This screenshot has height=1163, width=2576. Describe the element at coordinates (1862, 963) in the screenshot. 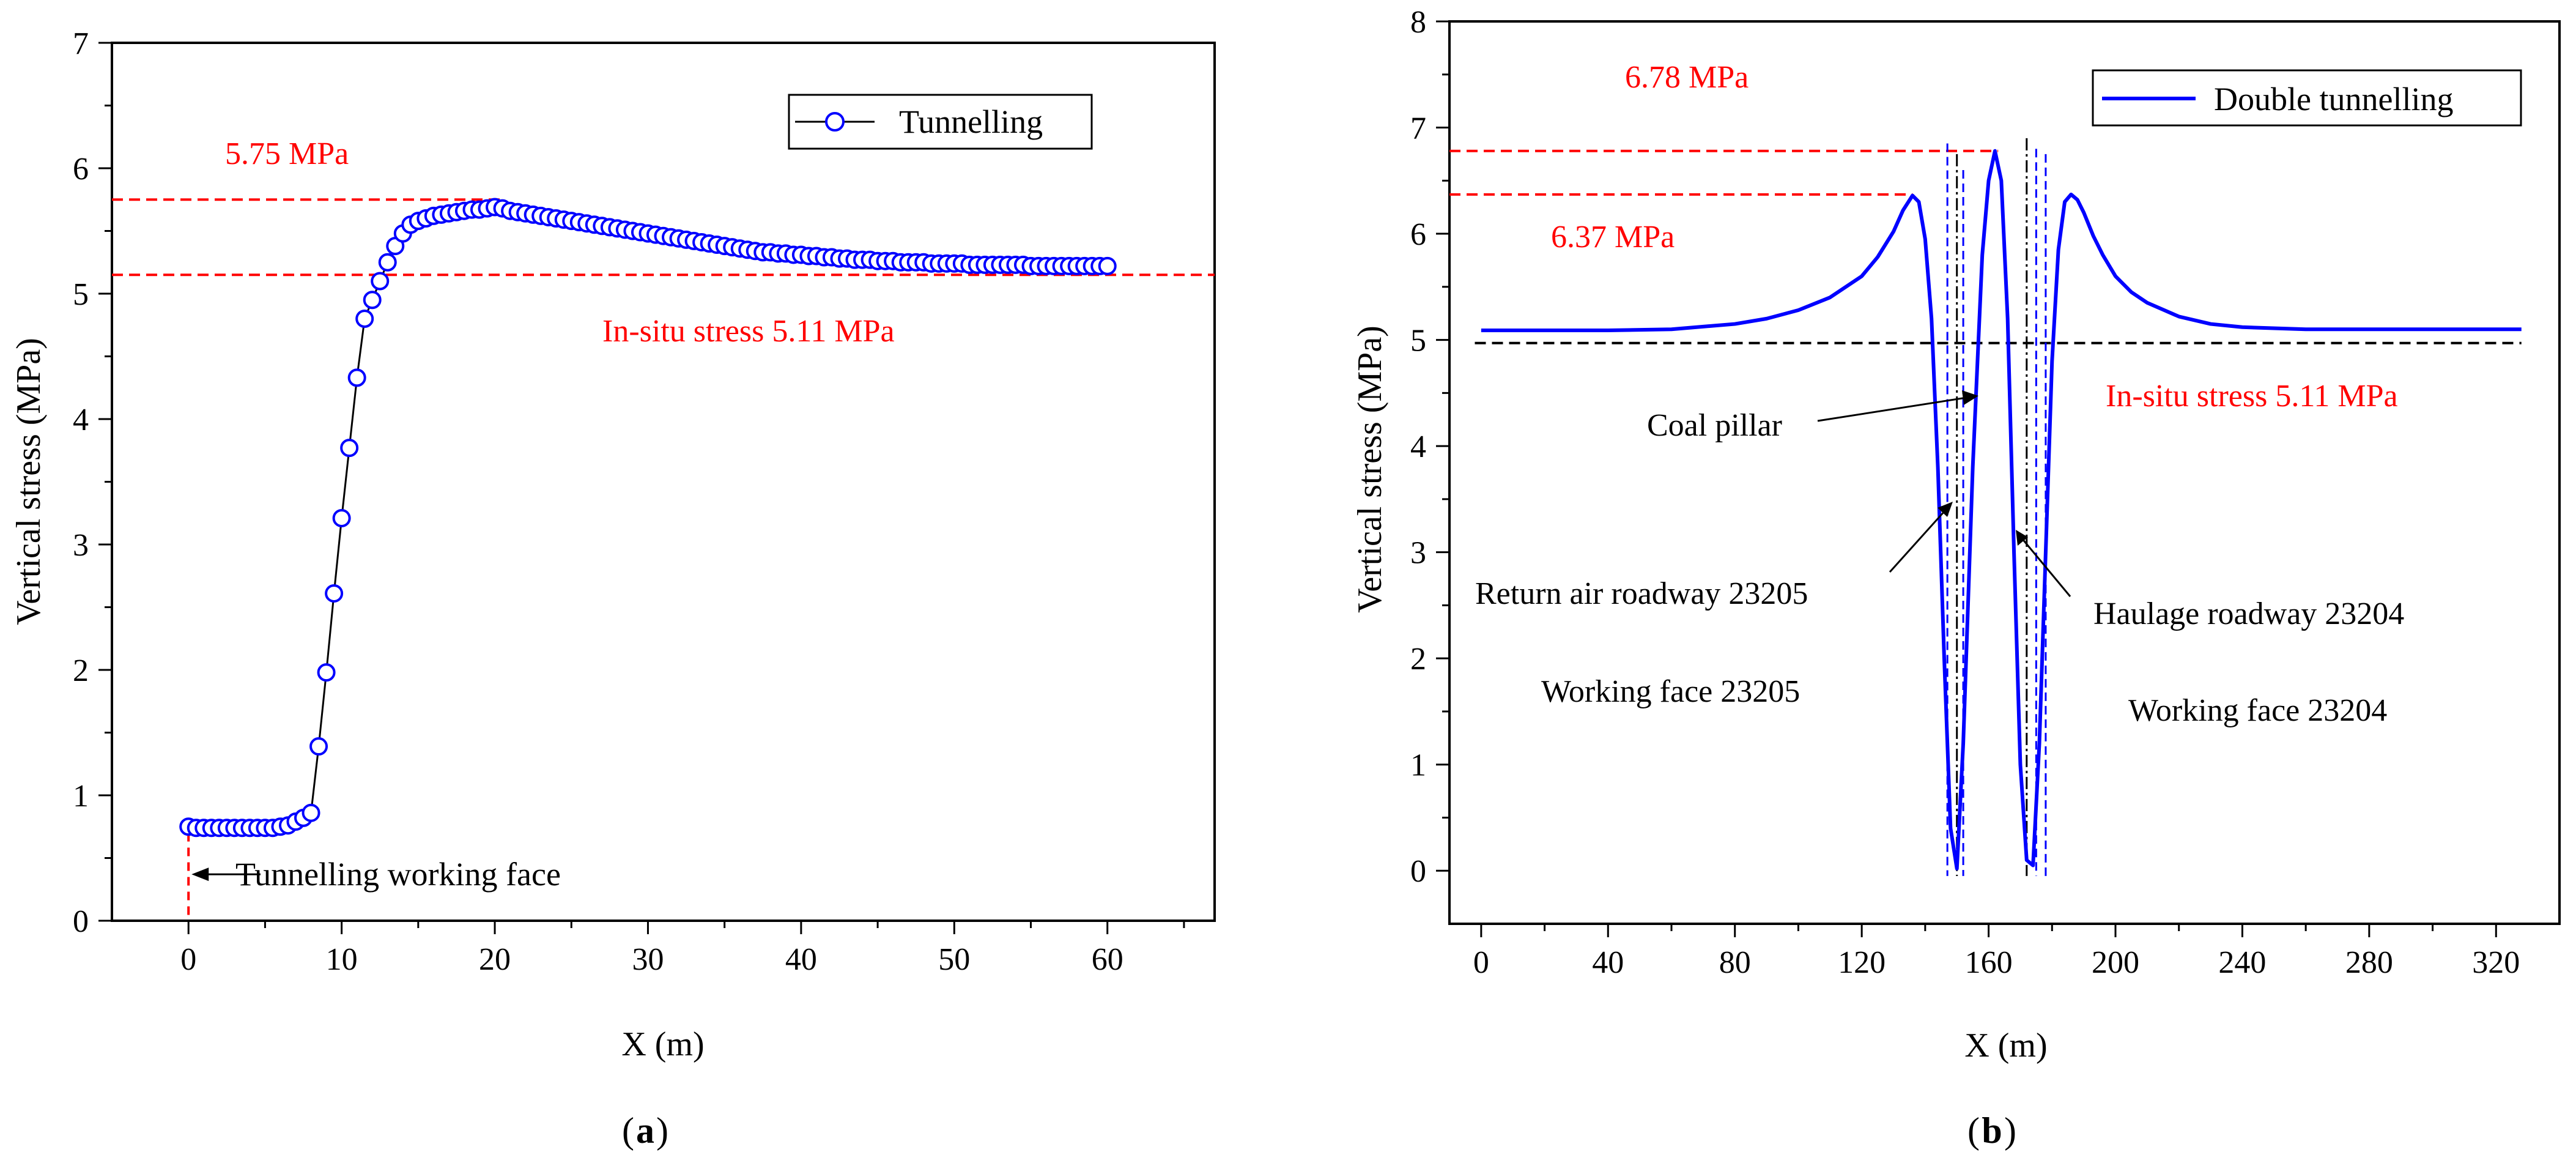

I see `x-tick-label: 120` at that location.